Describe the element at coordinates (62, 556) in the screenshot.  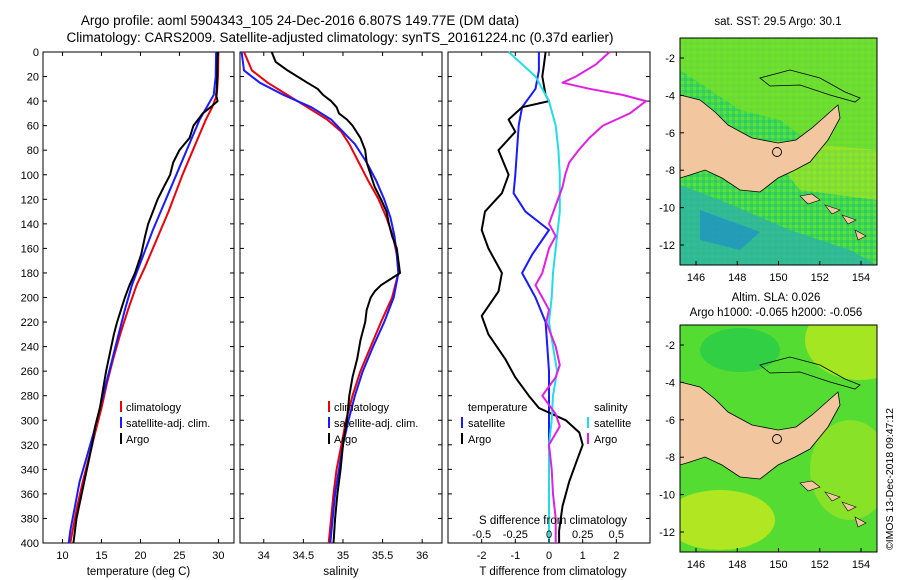
I see `x-tick-label: 10` at that location.